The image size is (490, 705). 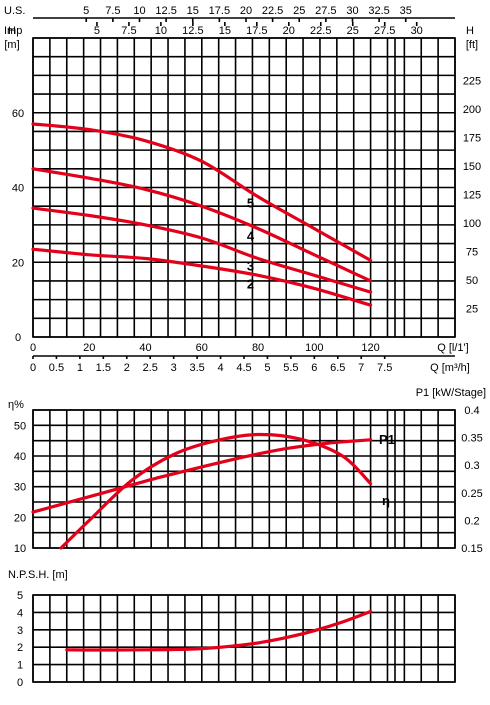 I want to click on left-axis-tick-label: 60, so click(x=18, y=114).